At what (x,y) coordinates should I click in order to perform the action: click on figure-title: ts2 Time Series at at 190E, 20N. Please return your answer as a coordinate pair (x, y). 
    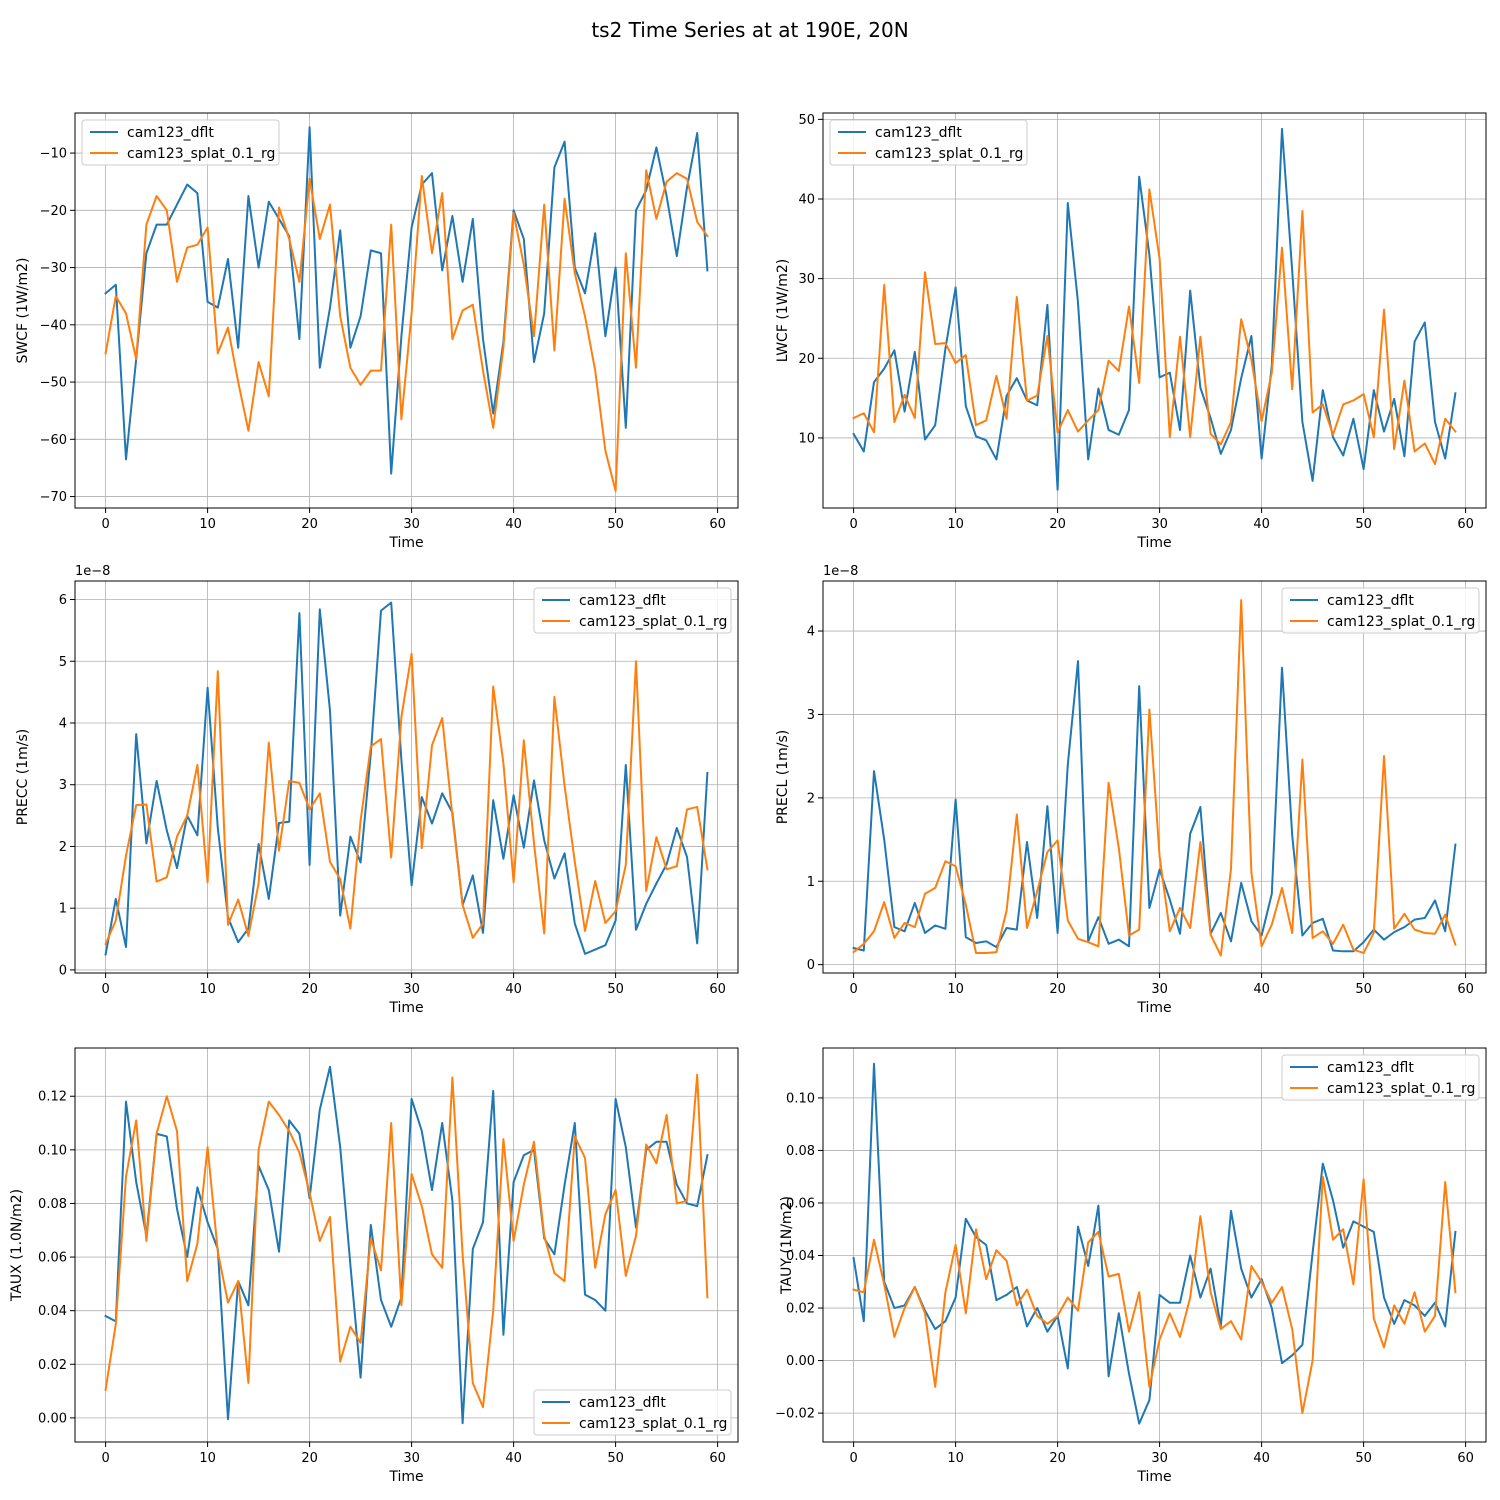
    Looking at the image, I should click on (749, 30).